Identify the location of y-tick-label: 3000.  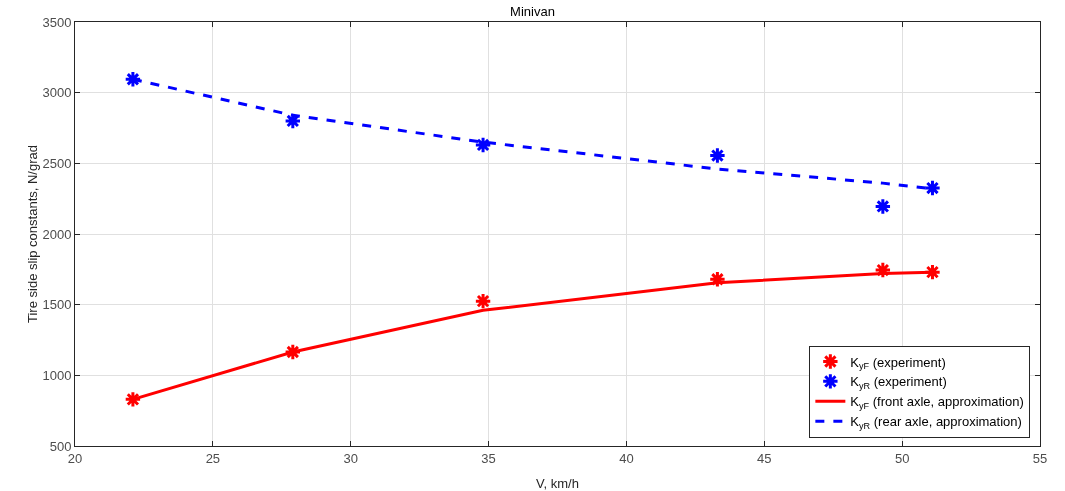
(57, 93).